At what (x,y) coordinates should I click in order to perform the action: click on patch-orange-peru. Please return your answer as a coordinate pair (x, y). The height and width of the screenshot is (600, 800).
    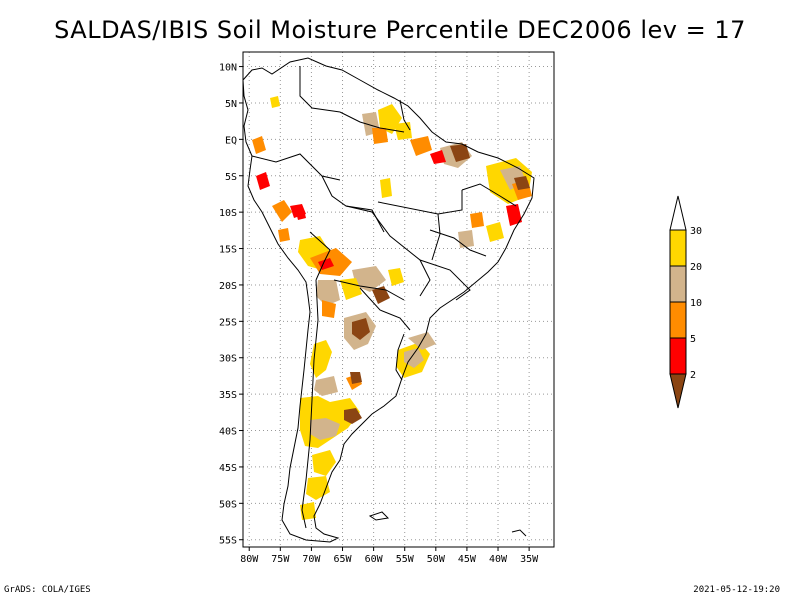
    Looking at the image, I should click on (282, 211).